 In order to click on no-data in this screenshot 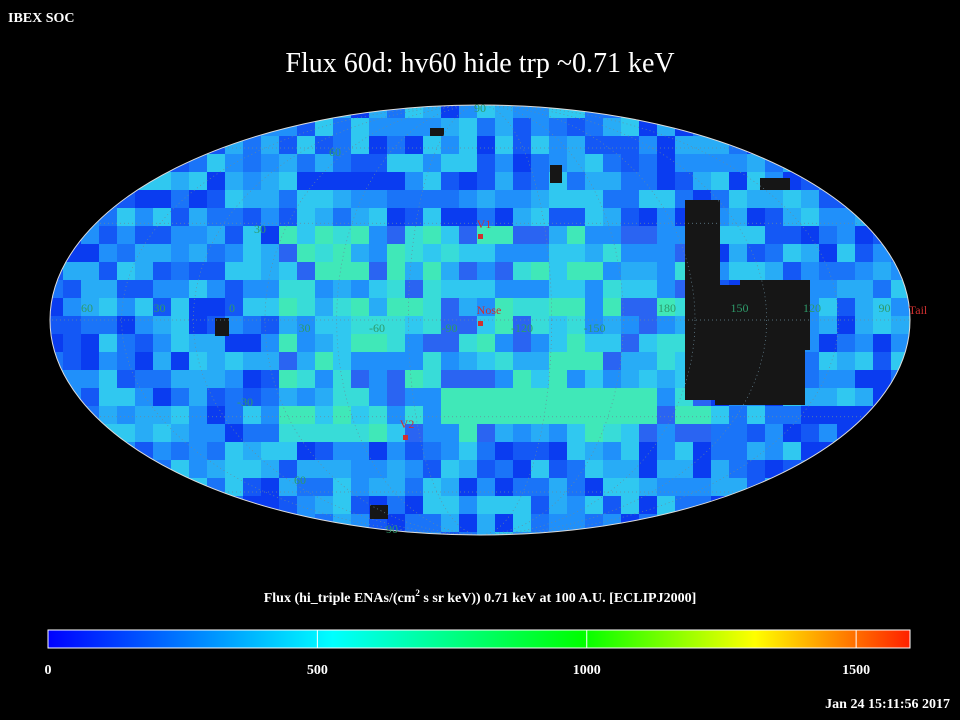, I will do `click(379, 512)`.